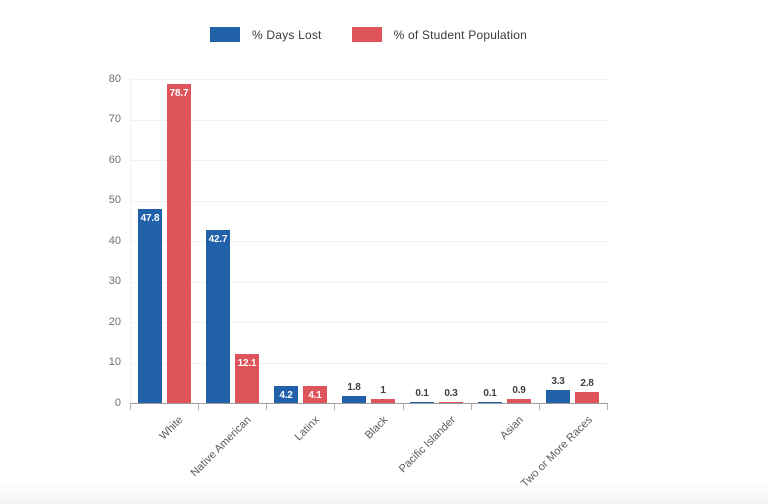 Image resolution: width=768 pixels, height=504 pixels. Describe the element at coordinates (218, 316) in the screenshot. I see `bar--days-lost-native-american` at that location.